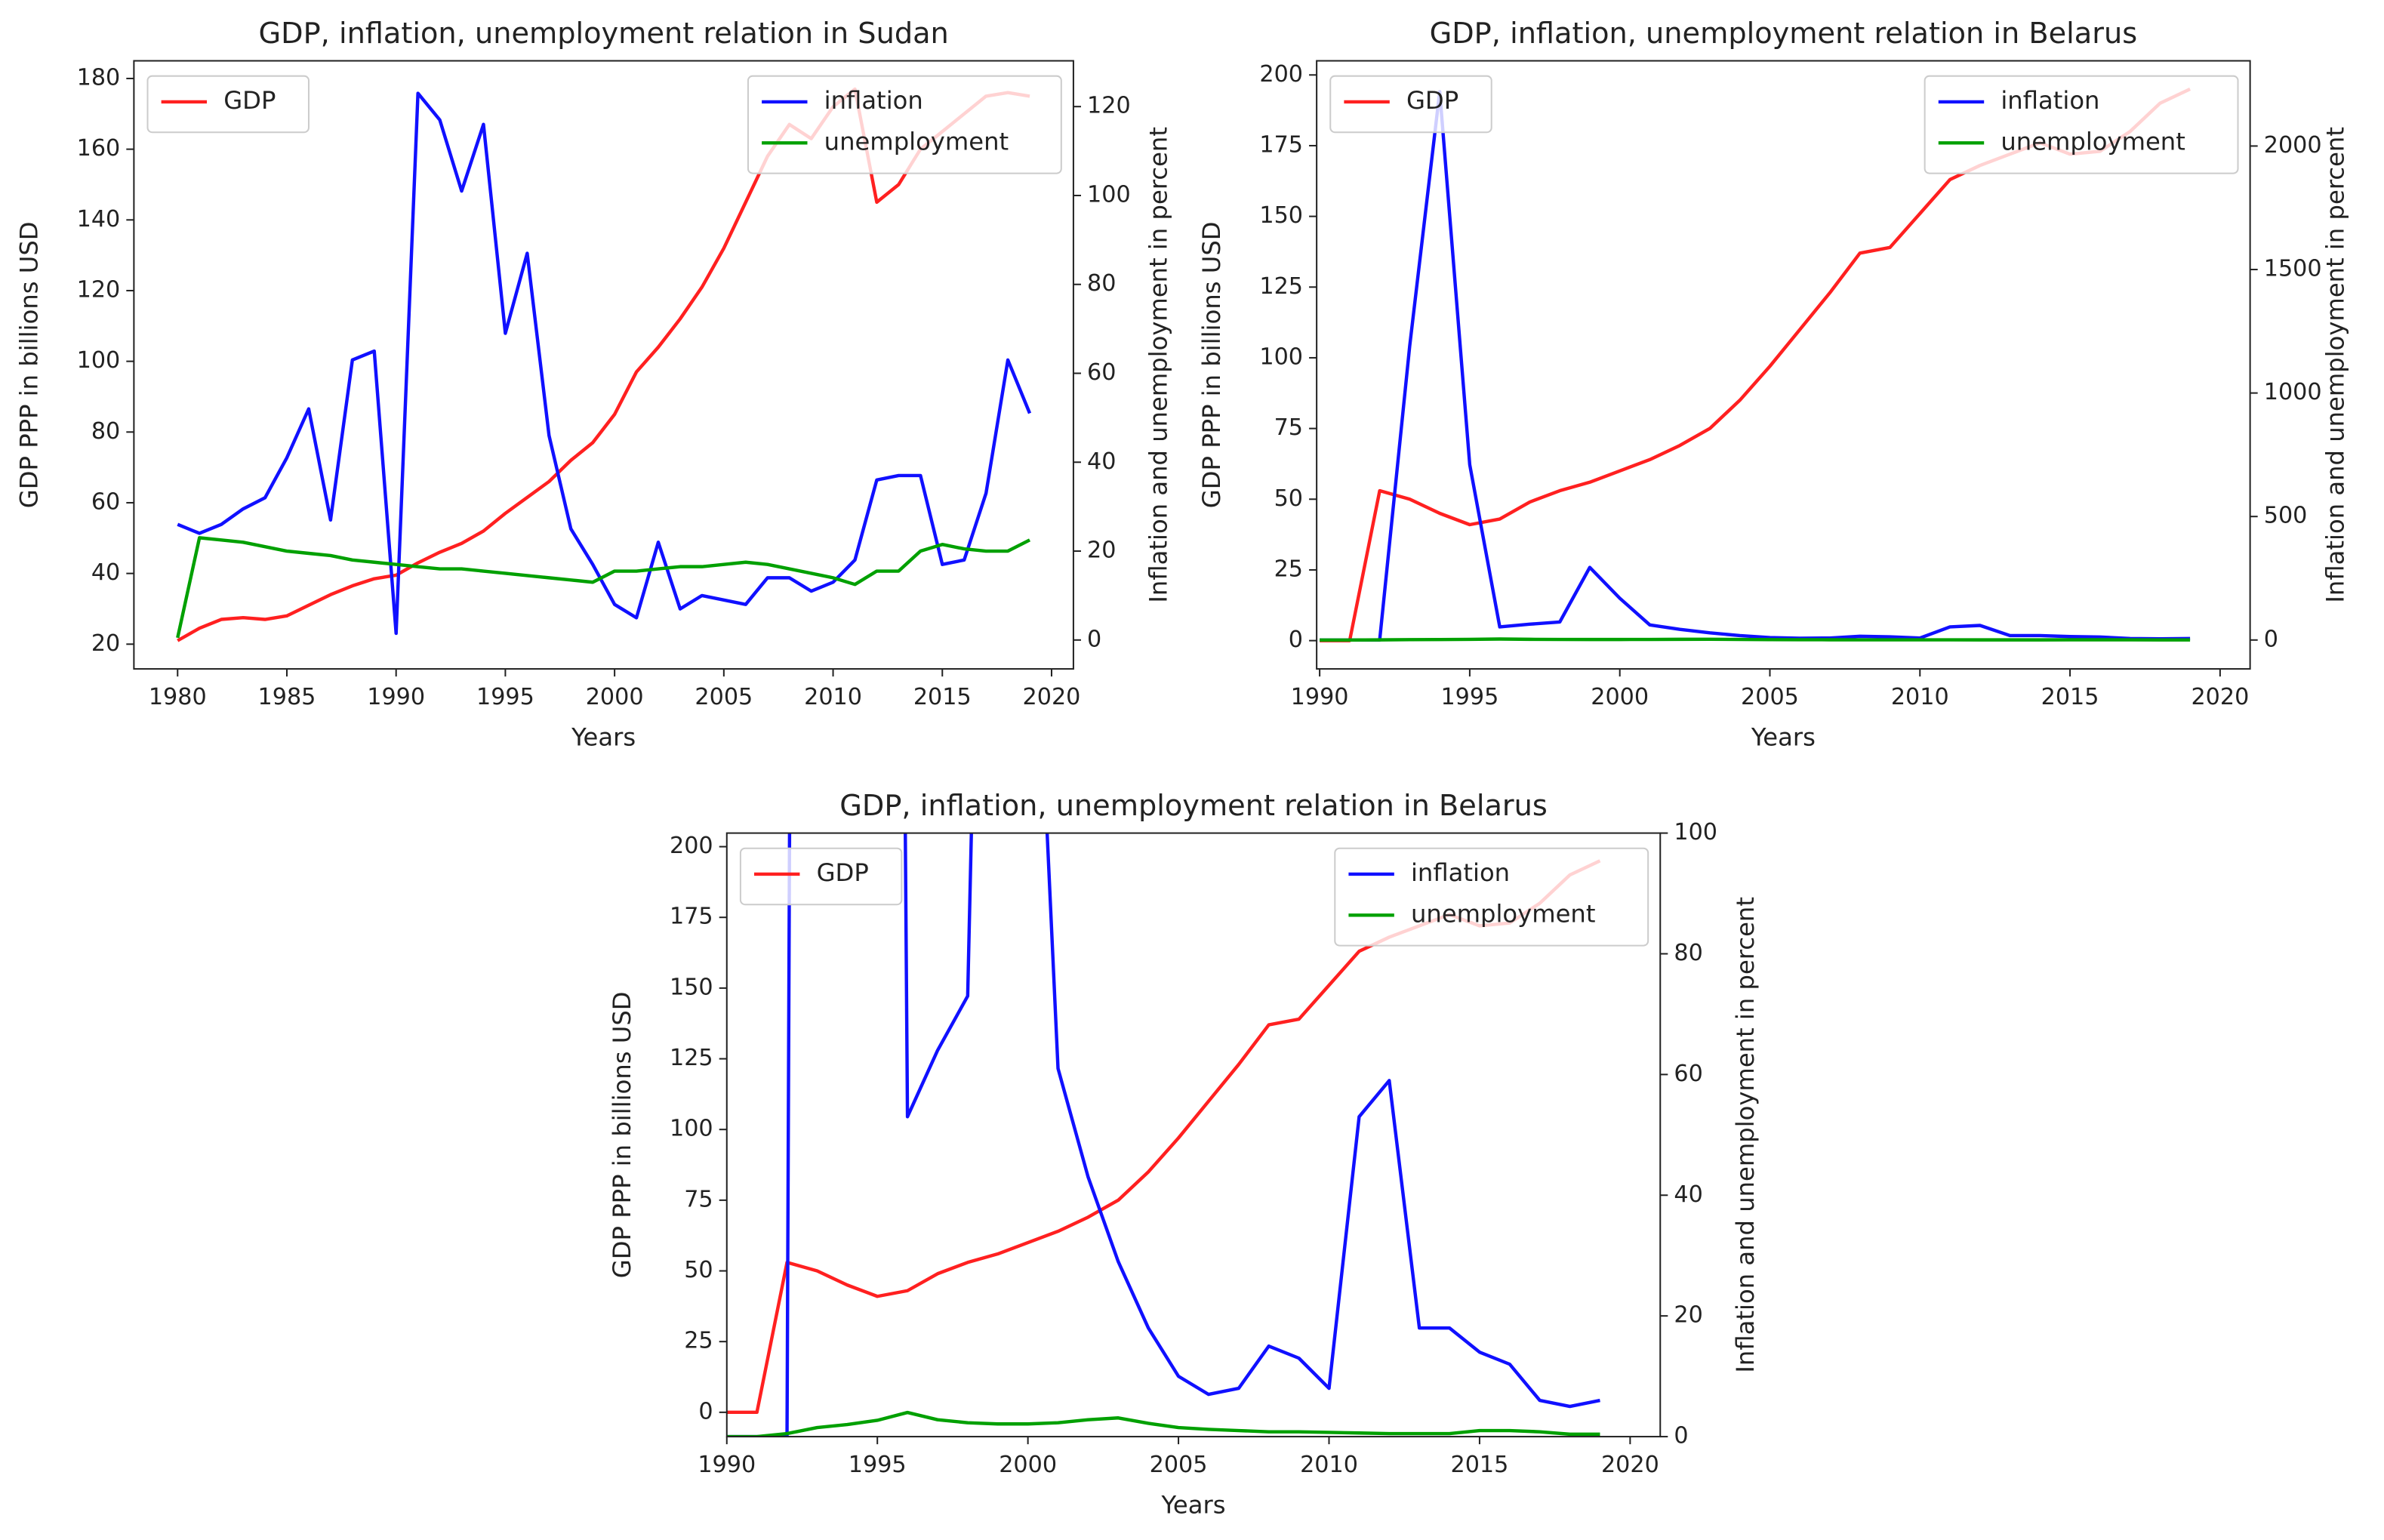  What do you see at coordinates (1109, 106) in the screenshot?
I see `y2-tick-label: 120` at bounding box center [1109, 106].